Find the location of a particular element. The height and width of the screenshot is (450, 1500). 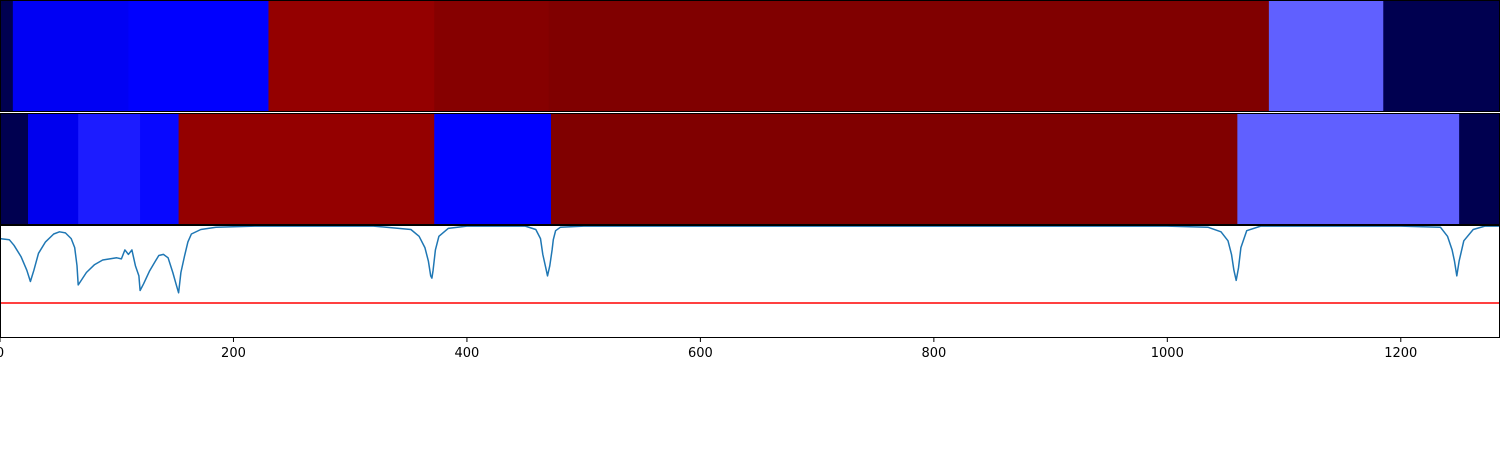

x-tick-label-6: 1200 is located at coordinates (1400, 353).